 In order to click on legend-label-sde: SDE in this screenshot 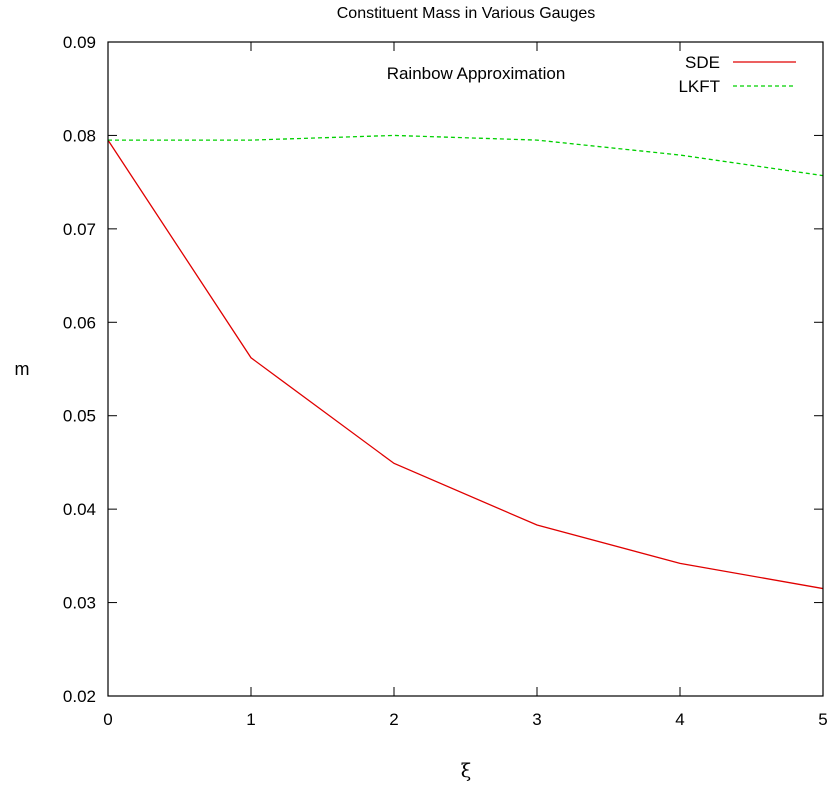, I will do `click(702, 62)`.